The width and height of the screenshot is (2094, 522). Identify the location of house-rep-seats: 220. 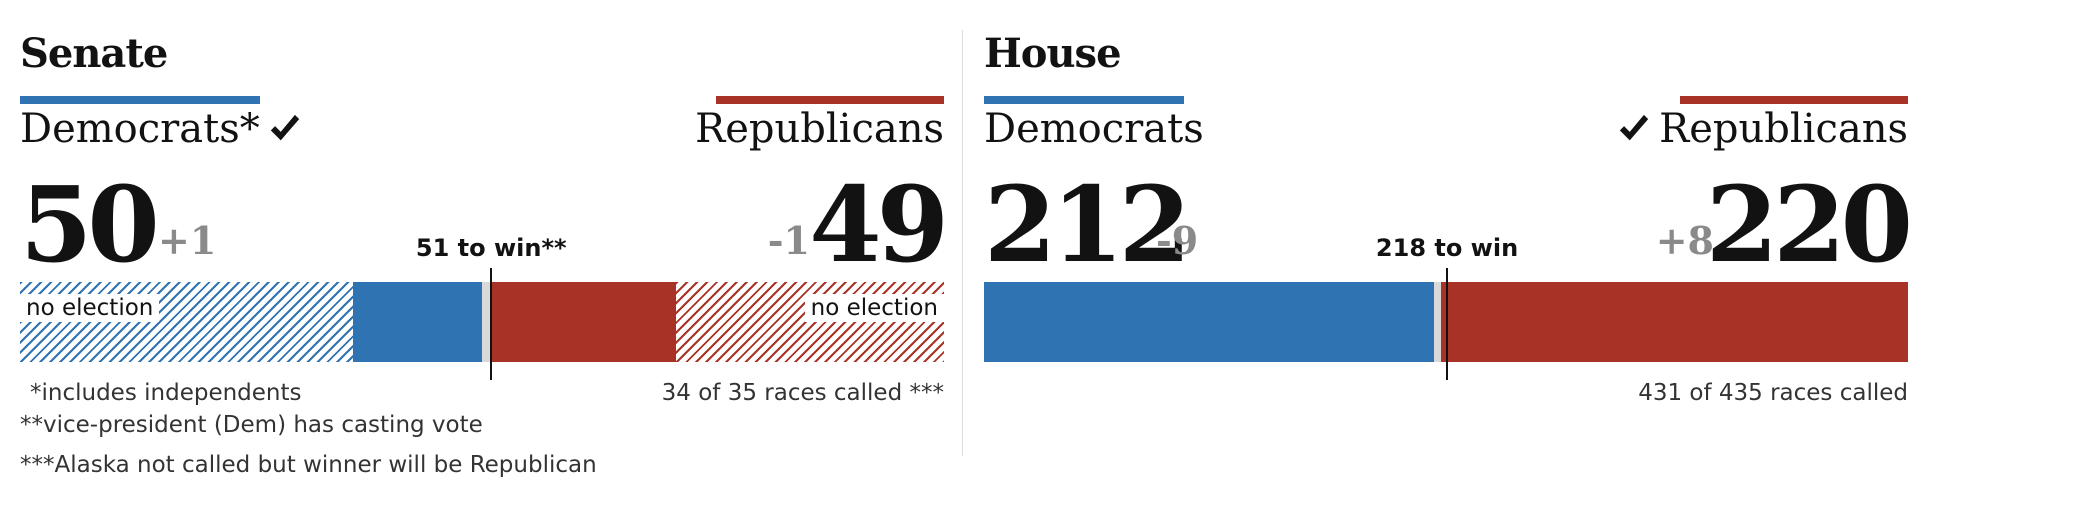
(1809, 224).